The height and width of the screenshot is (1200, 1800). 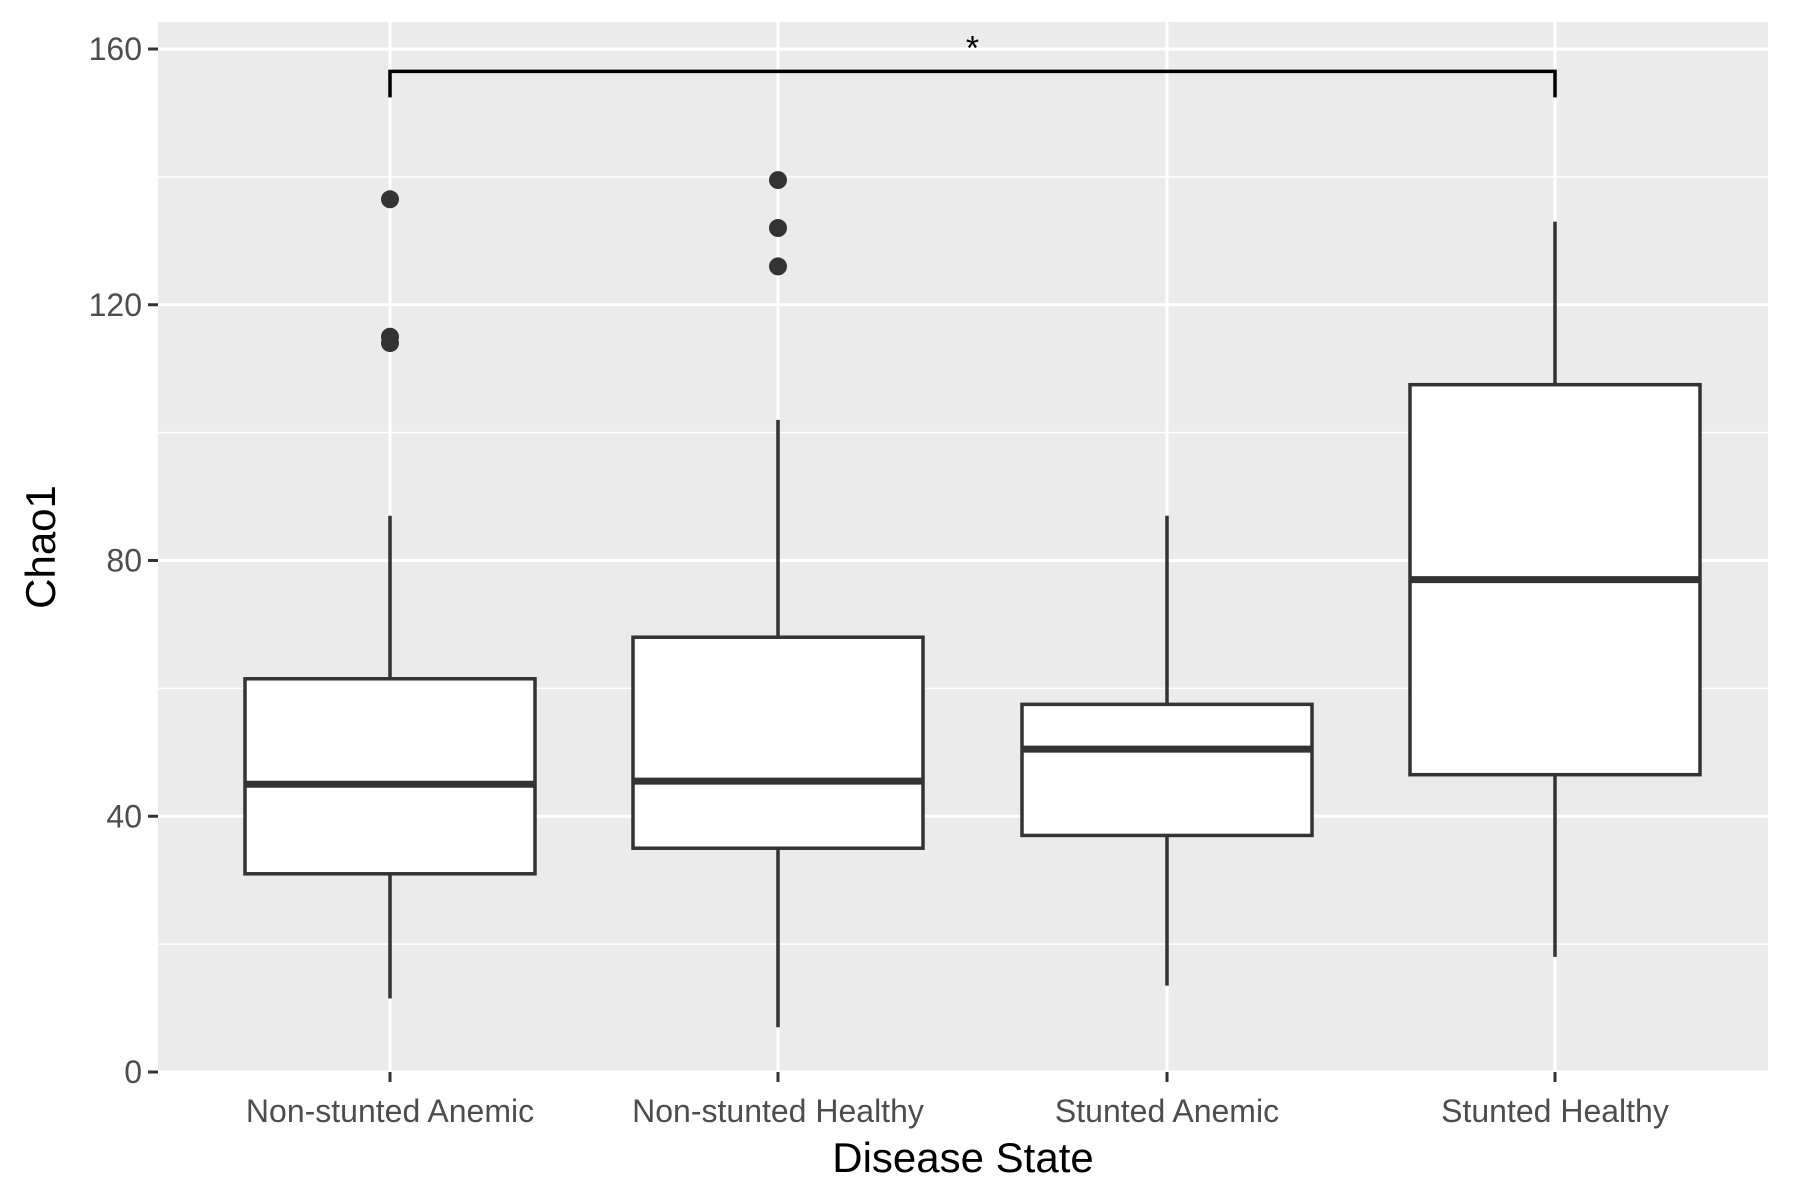 What do you see at coordinates (1555, 1111) in the screenshot?
I see `x-tick-label: Stunted Healthy` at bounding box center [1555, 1111].